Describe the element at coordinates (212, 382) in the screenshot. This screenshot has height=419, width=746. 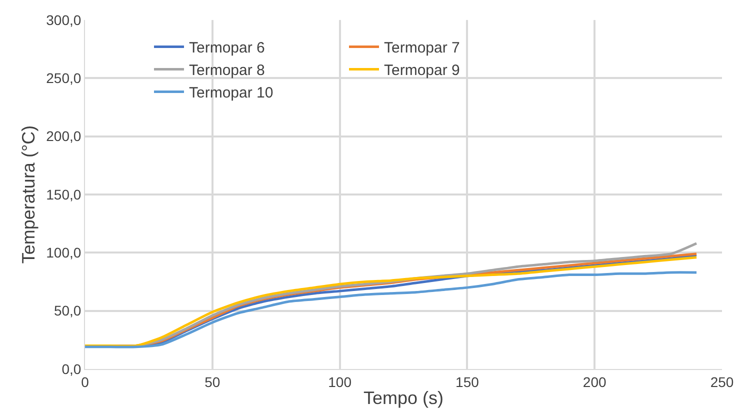
I see `x-tick-label: 50` at that location.